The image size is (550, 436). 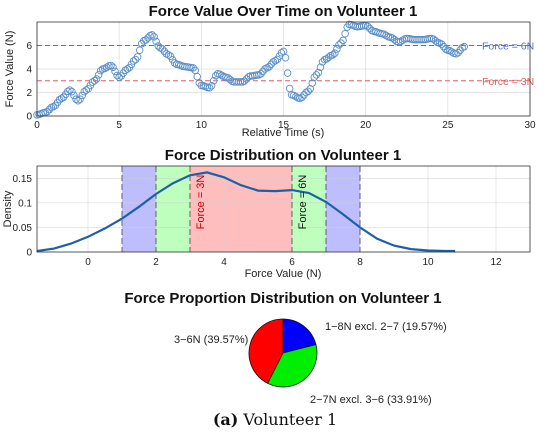 What do you see at coordinates (428, 262) in the screenshot?
I see `chart2-x-tick-10: 10` at bounding box center [428, 262].